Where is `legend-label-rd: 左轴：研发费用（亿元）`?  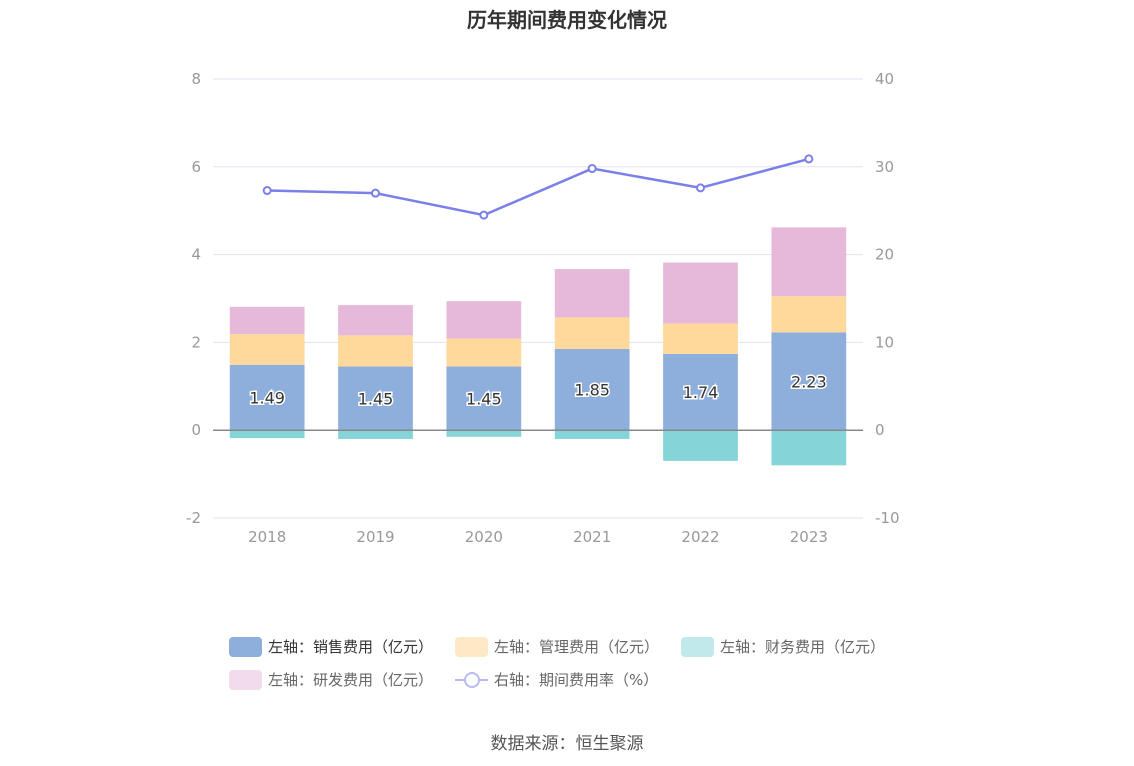
legend-label-rd: 左轴：研发费用（亿元） is located at coordinates (351, 680).